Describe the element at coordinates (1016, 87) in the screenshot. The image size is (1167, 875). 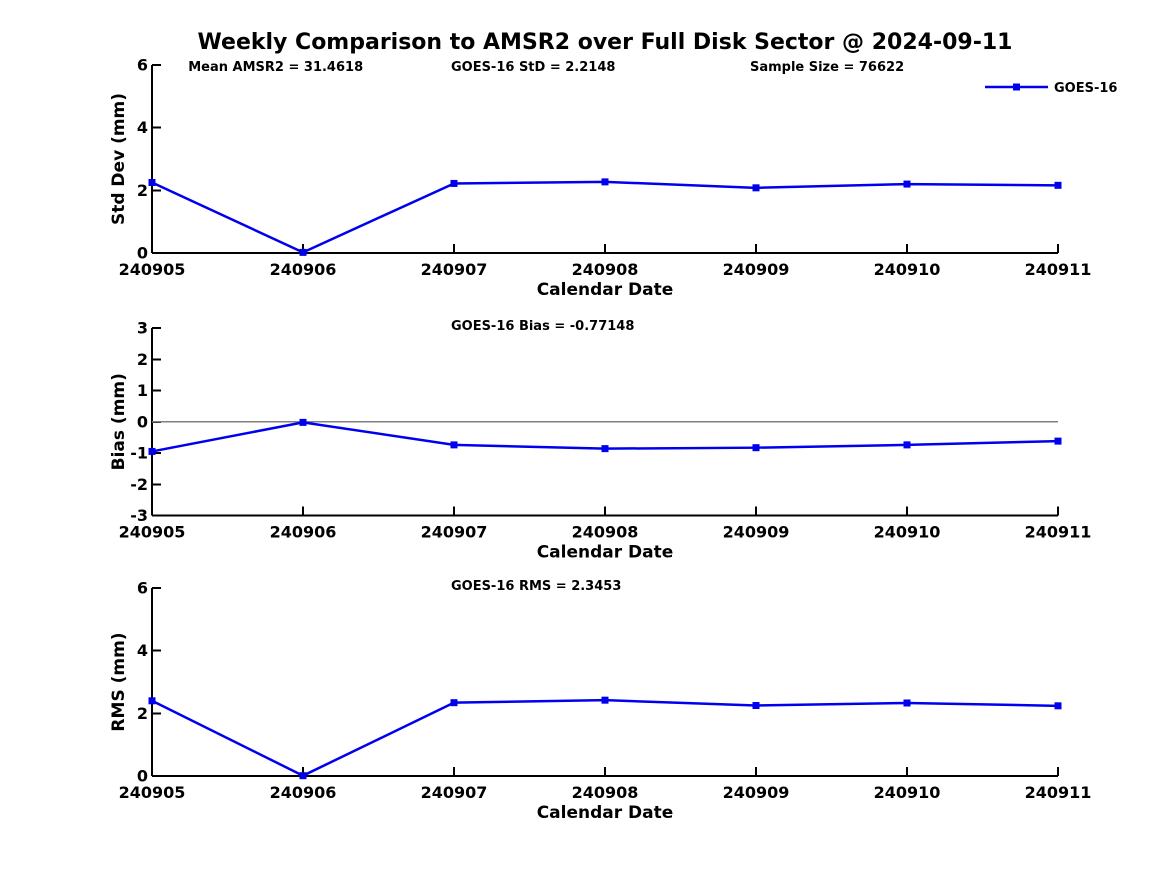
I see `legend-marker` at that location.